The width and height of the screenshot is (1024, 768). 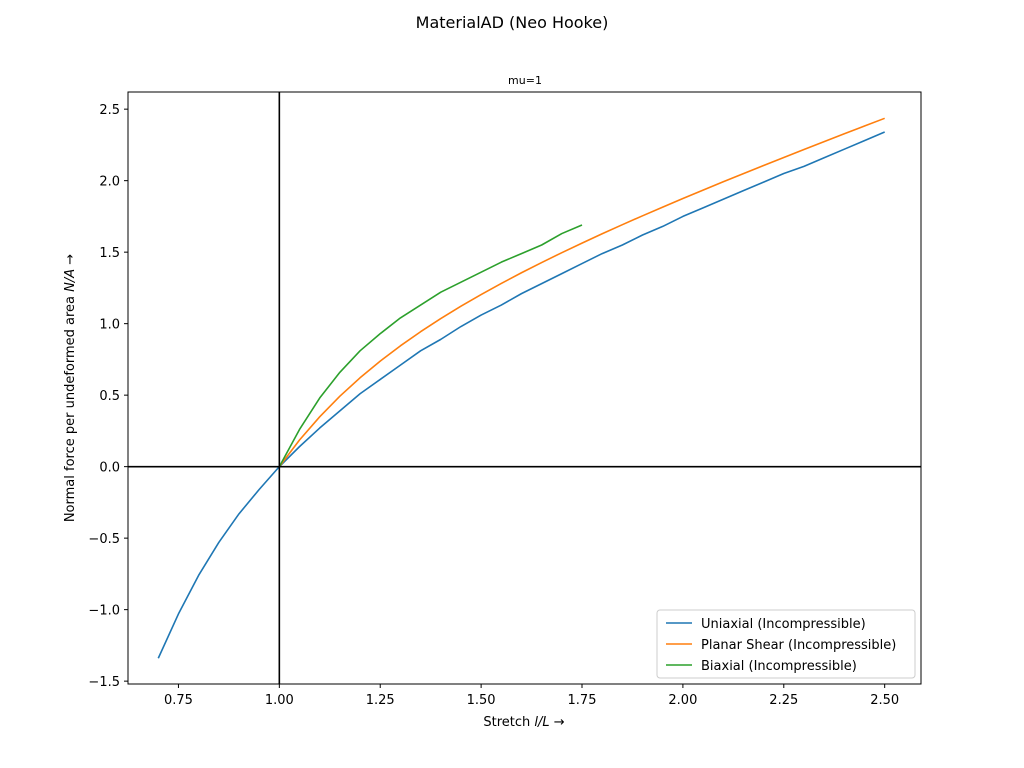 What do you see at coordinates (481, 700) in the screenshot?
I see `x-tick-label: 1.50` at bounding box center [481, 700].